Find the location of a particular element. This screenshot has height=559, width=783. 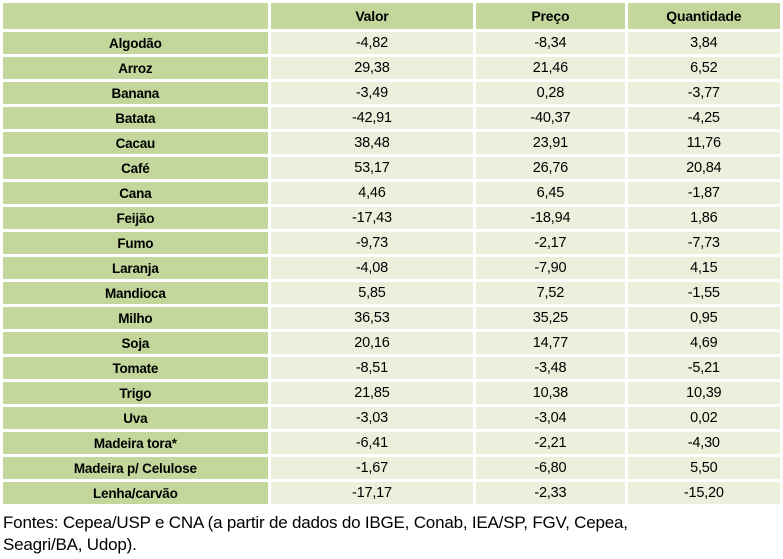

value-cell: -40,37 is located at coordinates (550, 118).